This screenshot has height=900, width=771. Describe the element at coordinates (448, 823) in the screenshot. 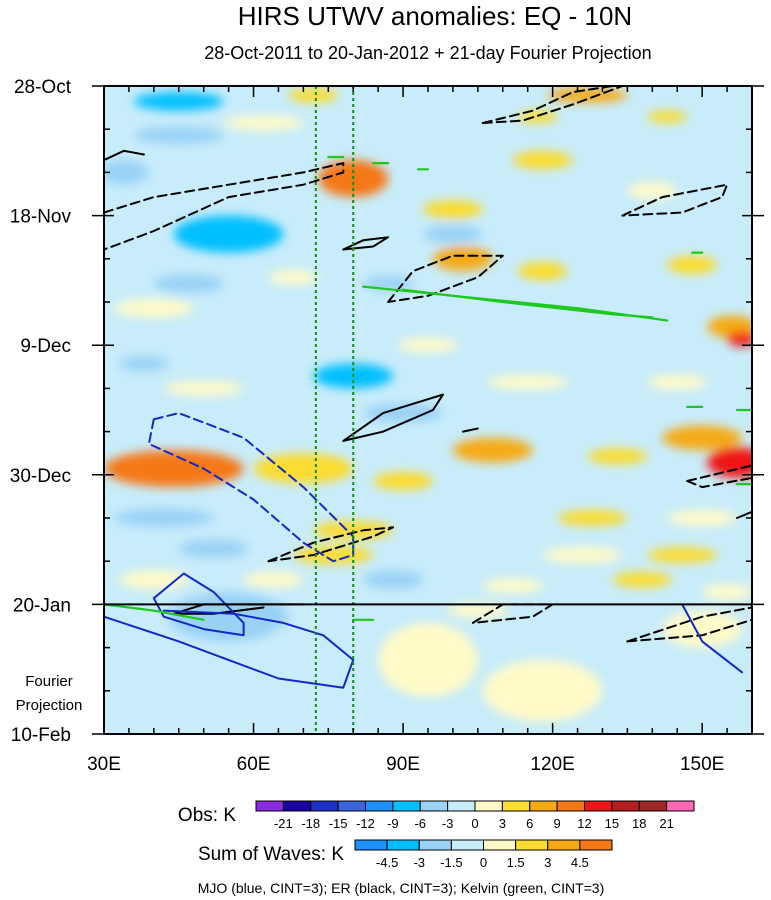

I see `obs-label-6: -3` at that location.